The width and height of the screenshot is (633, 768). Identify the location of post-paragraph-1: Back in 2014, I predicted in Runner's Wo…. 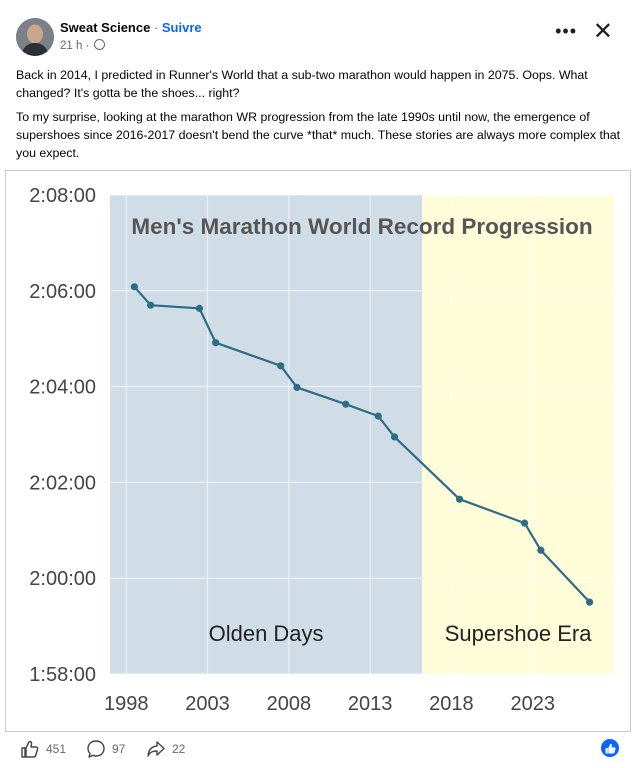
(302, 84).